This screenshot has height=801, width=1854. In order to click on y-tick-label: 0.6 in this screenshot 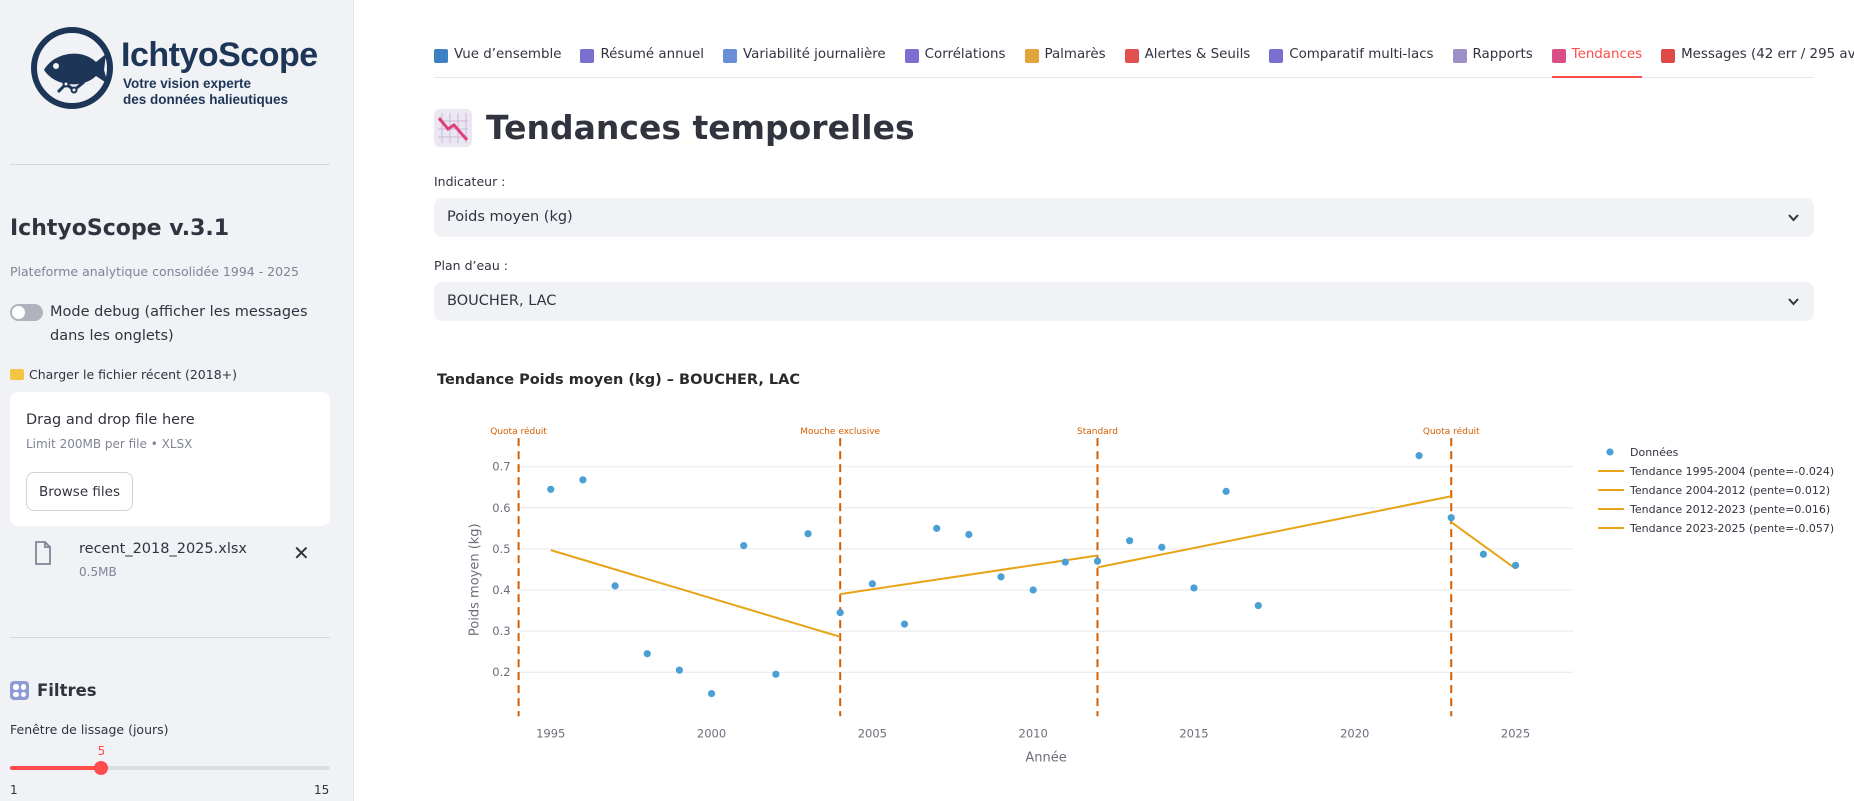, I will do `click(501, 508)`.